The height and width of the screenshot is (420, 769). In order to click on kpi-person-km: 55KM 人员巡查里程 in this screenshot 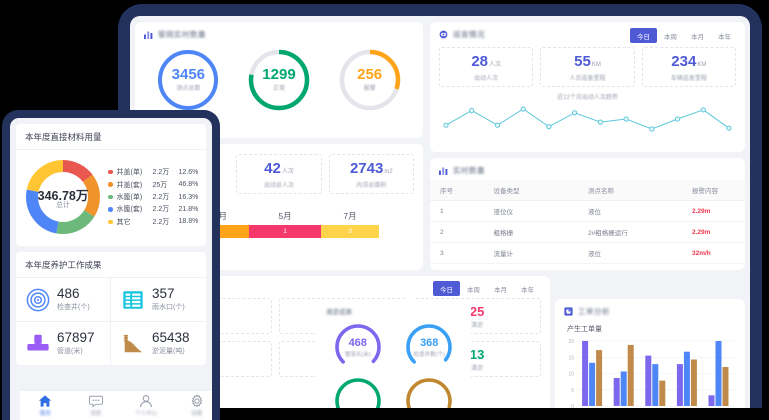, I will do `click(587, 67)`.